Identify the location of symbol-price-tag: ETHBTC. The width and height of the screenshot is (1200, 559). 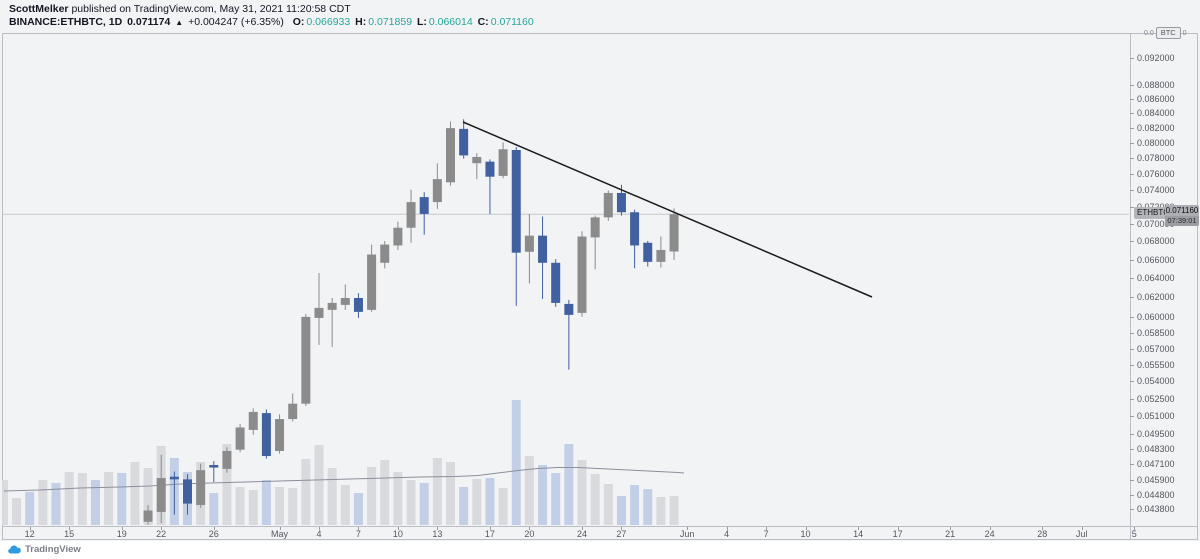
(1153, 213).